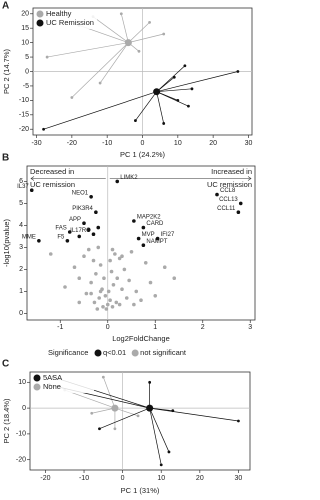 Image resolution: width=320 pixels, height=500 pixels. What do you see at coordinates (60, 229) in the screenshot?
I see `point-label: FAS` at bounding box center [60, 229].